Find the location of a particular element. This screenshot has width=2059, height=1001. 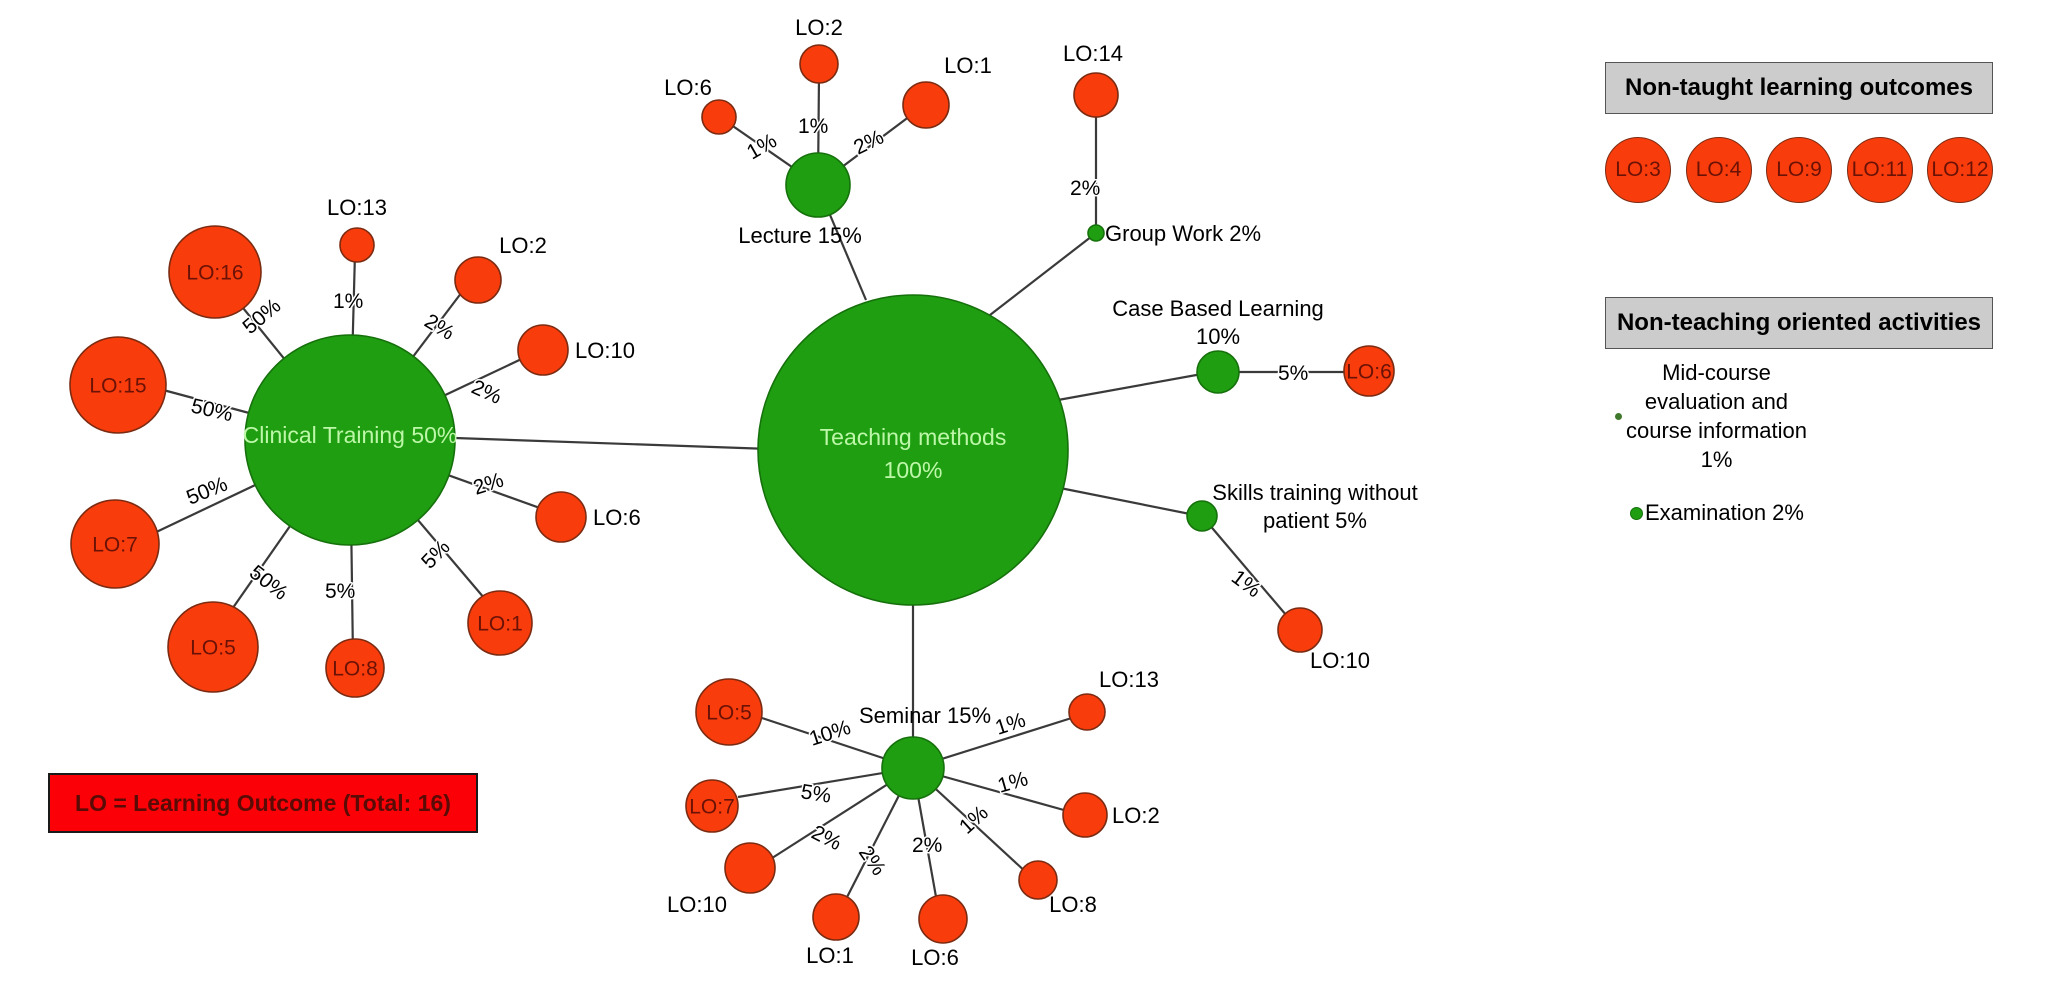

legend-header-non-taught-text: Non-taught learning outcomes is located at coordinates (1799, 87).